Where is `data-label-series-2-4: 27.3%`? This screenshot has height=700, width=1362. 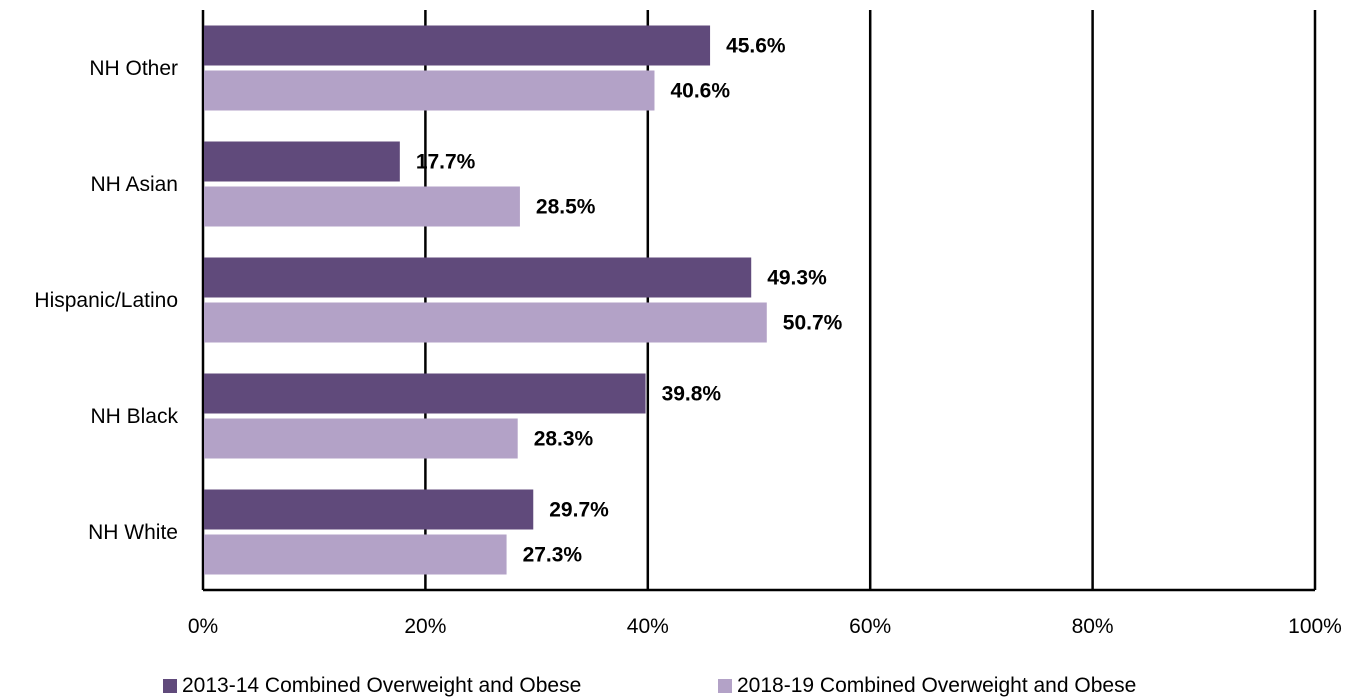 data-label-series-2-4: 27.3% is located at coordinates (553, 555).